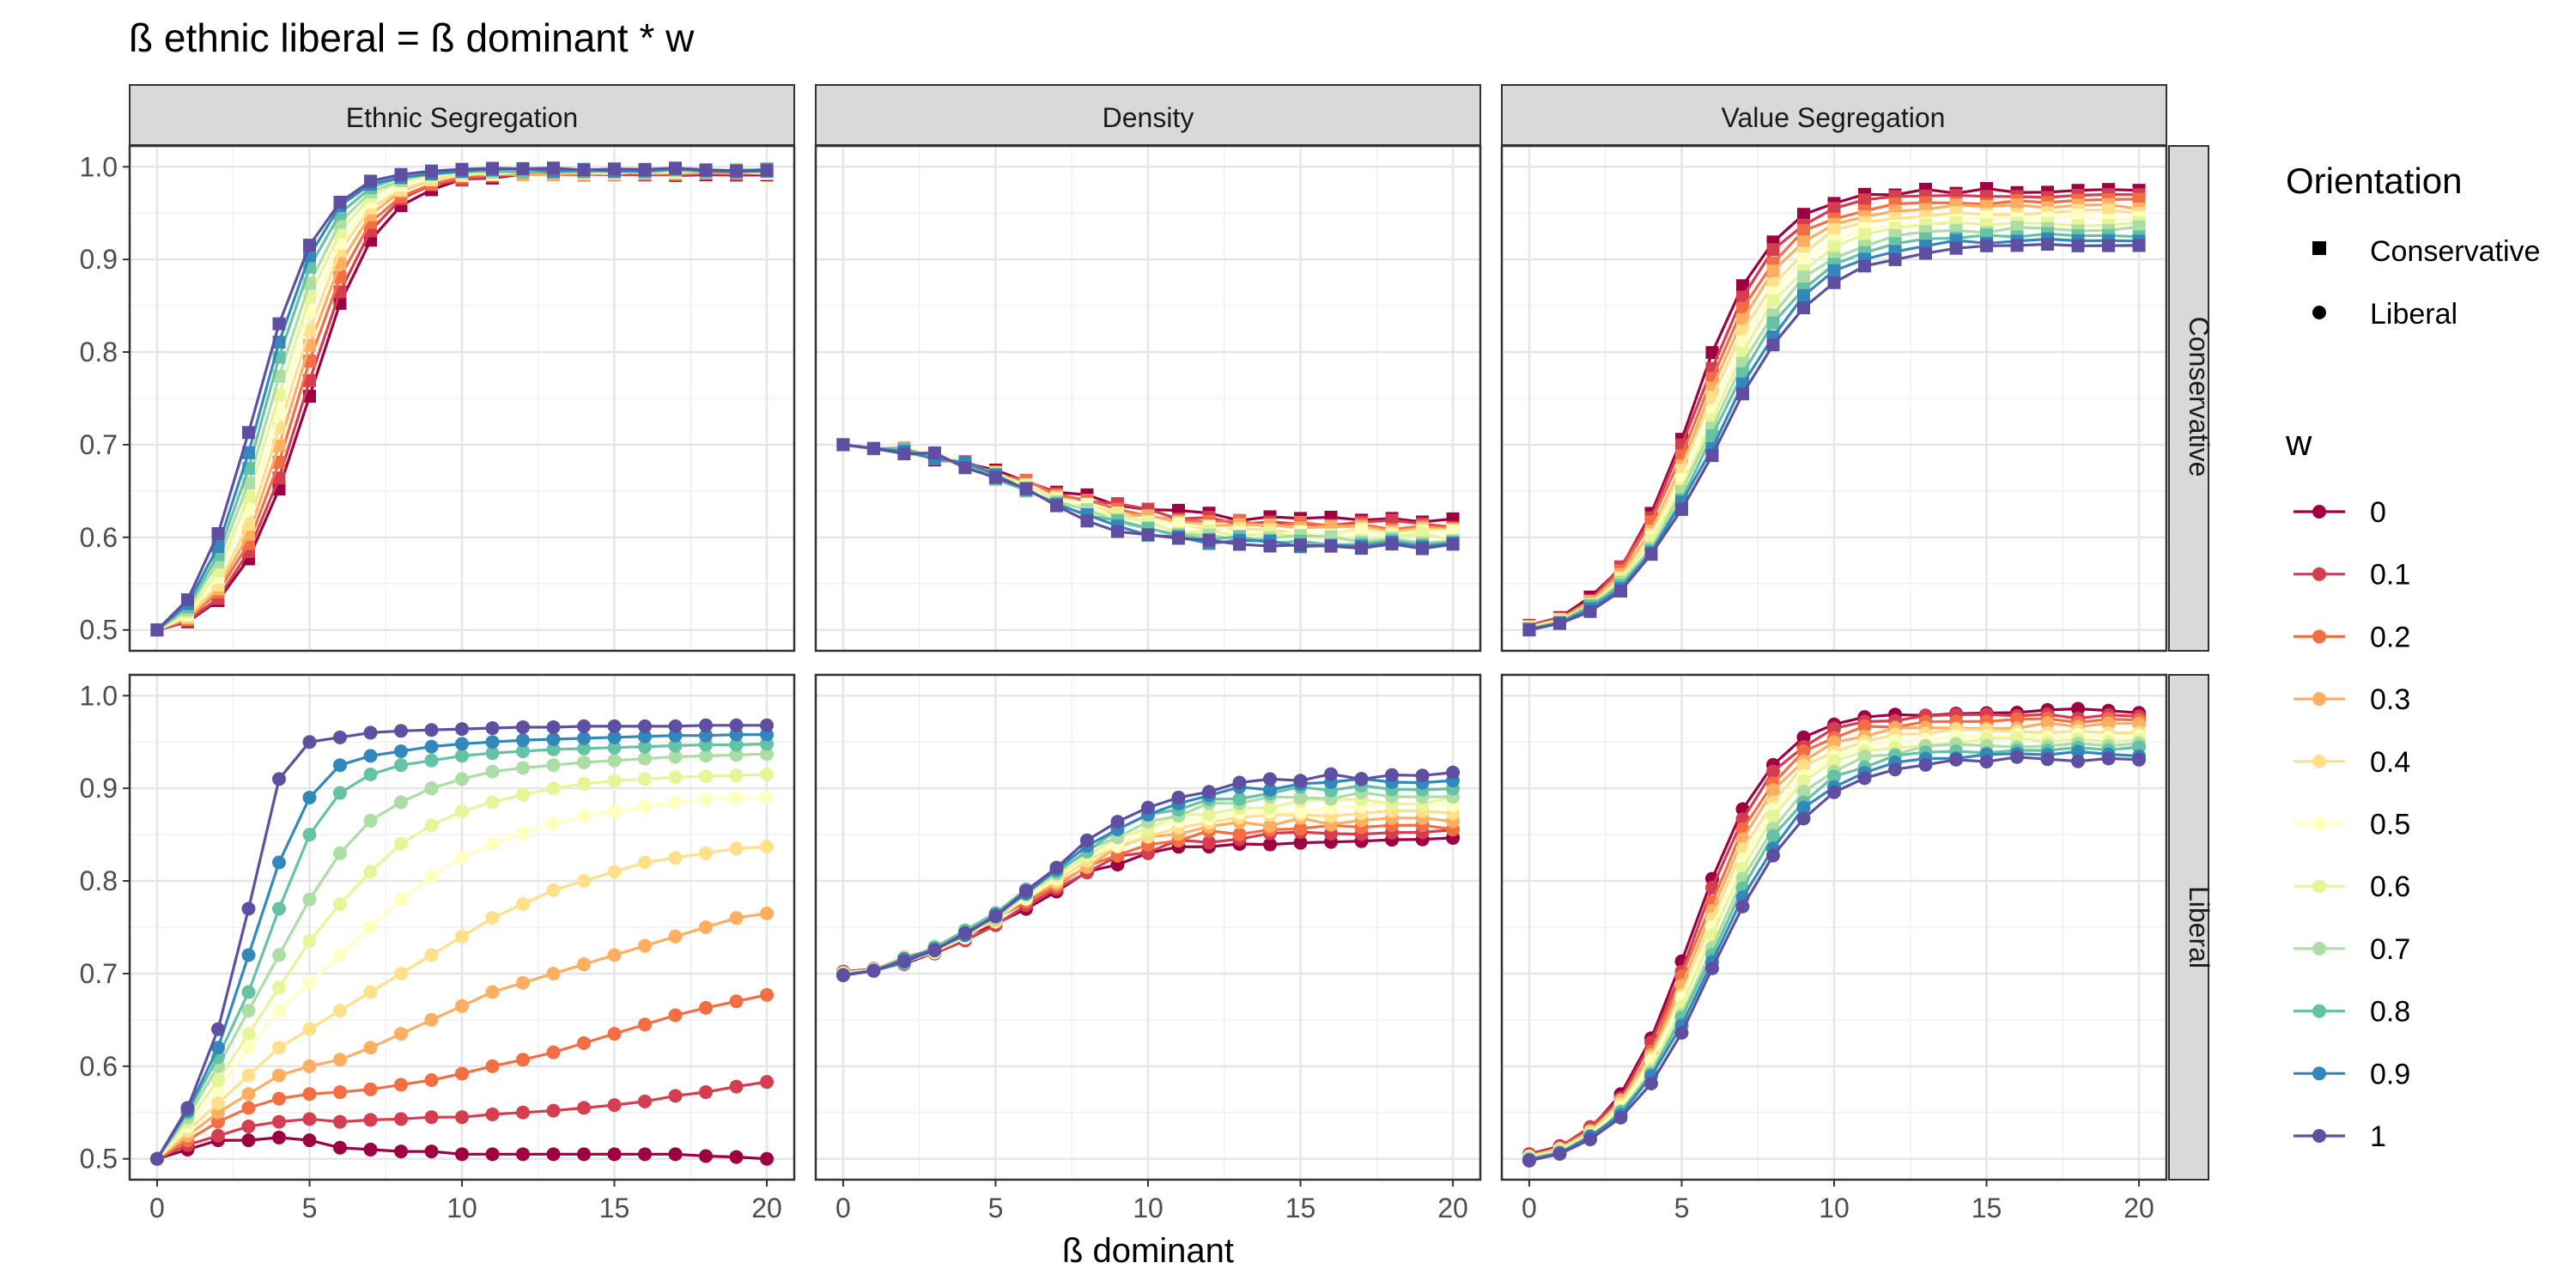 The height and width of the screenshot is (1287, 2576). I want to click on panel-ethnic-segregation-liberal, so click(462, 927).